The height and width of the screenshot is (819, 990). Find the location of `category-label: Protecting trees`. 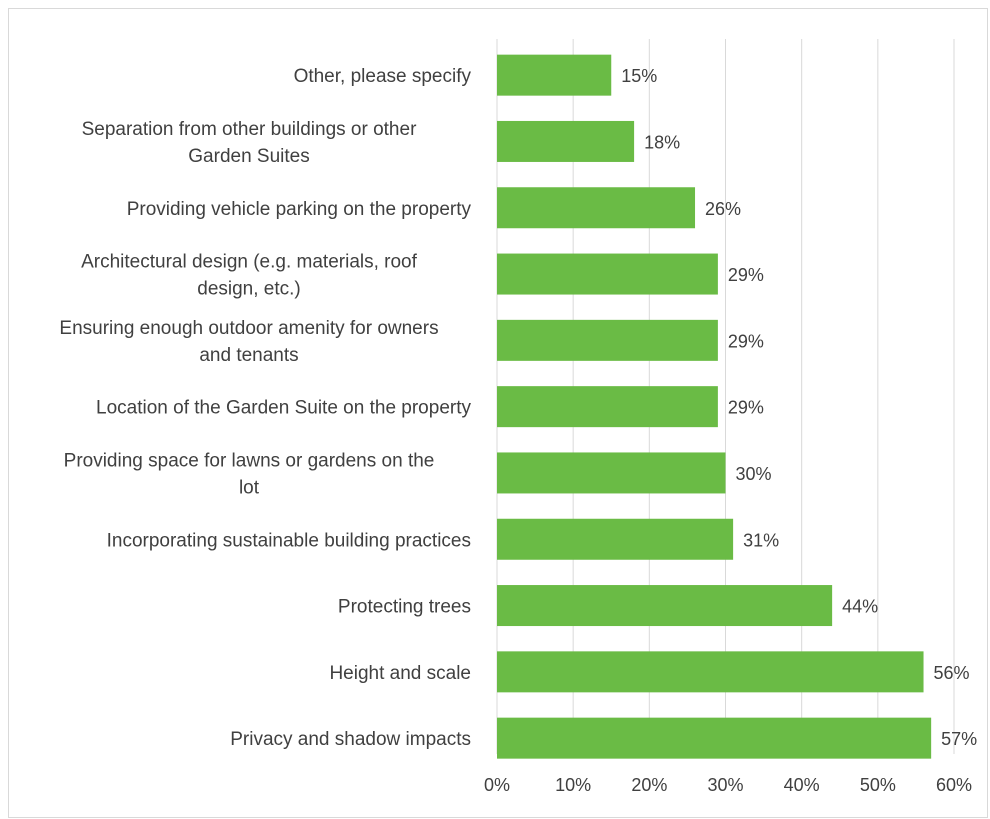

category-label: Protecting trees is located at coordinates (404, 607).